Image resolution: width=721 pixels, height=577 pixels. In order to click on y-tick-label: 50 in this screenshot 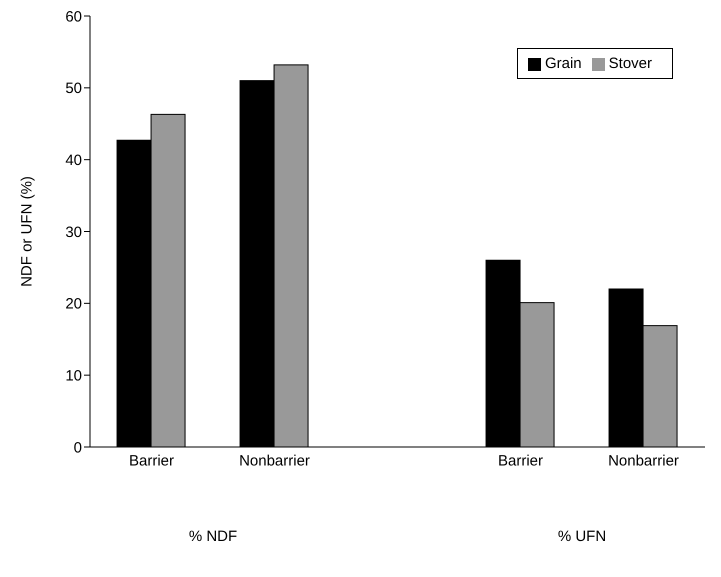, I will do `click(73, 89)`.